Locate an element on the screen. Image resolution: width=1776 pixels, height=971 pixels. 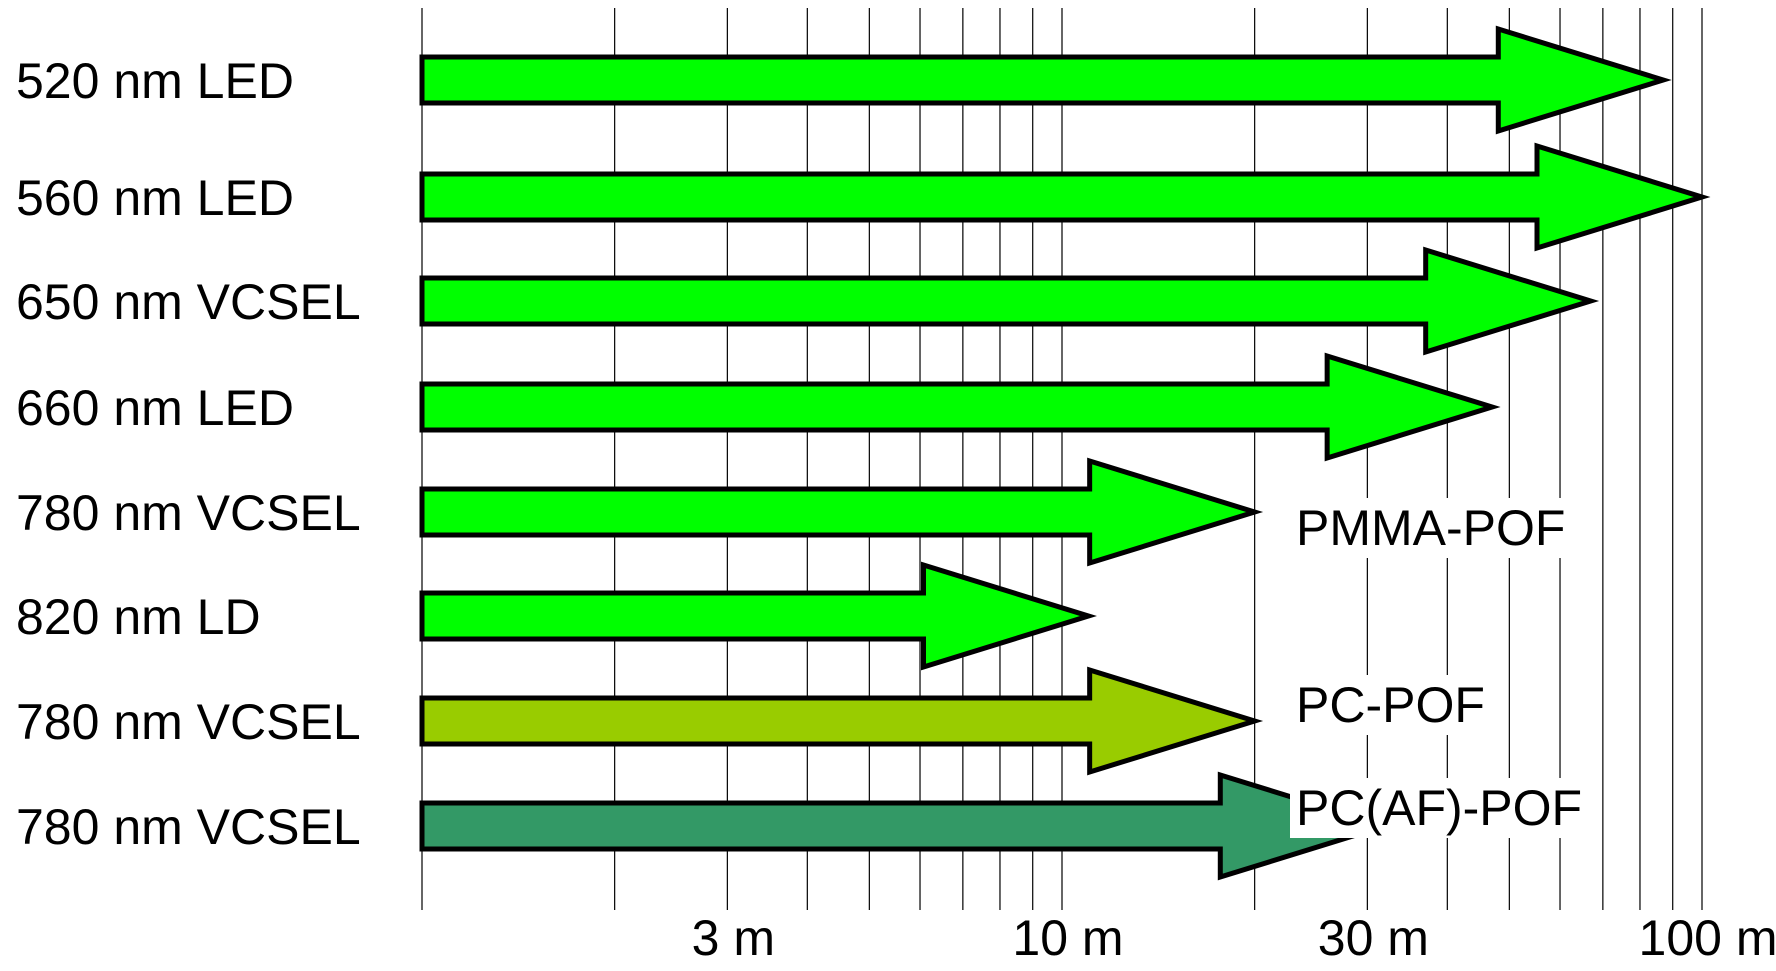
x-tick-label: 30 m is located at coordinates (1373, 938).